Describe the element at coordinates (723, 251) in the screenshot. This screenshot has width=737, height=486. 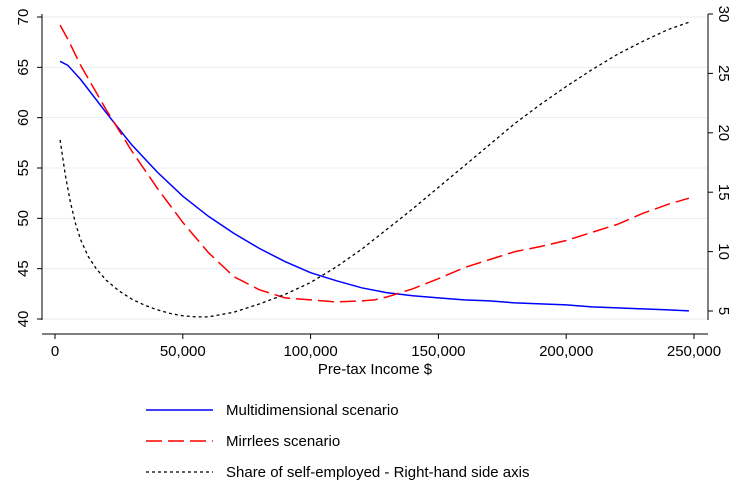
I see `y2-tick-label: 10` at that location.